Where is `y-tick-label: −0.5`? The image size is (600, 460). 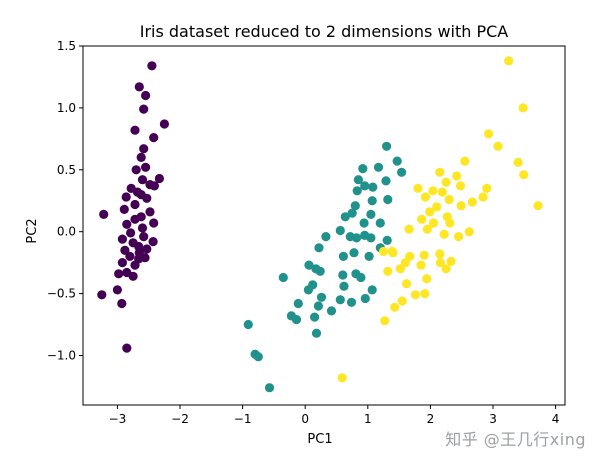 y-tick-label: −0.5 is located at coordinates (61, 294).